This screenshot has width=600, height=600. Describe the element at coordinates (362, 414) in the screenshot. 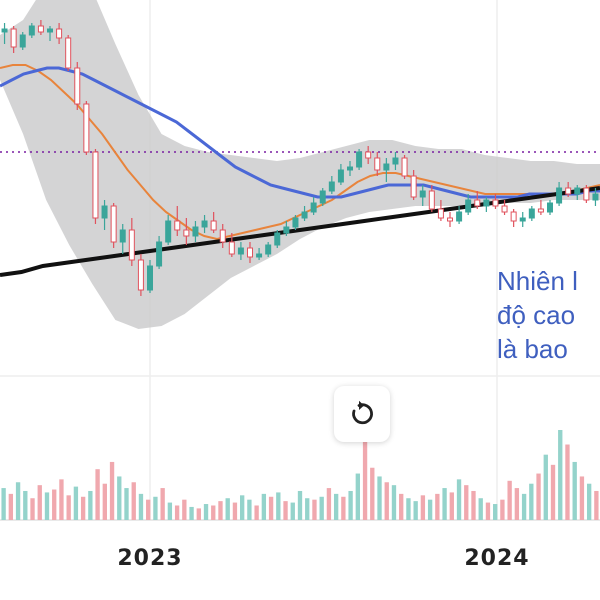

I see `reload-button` at that location.